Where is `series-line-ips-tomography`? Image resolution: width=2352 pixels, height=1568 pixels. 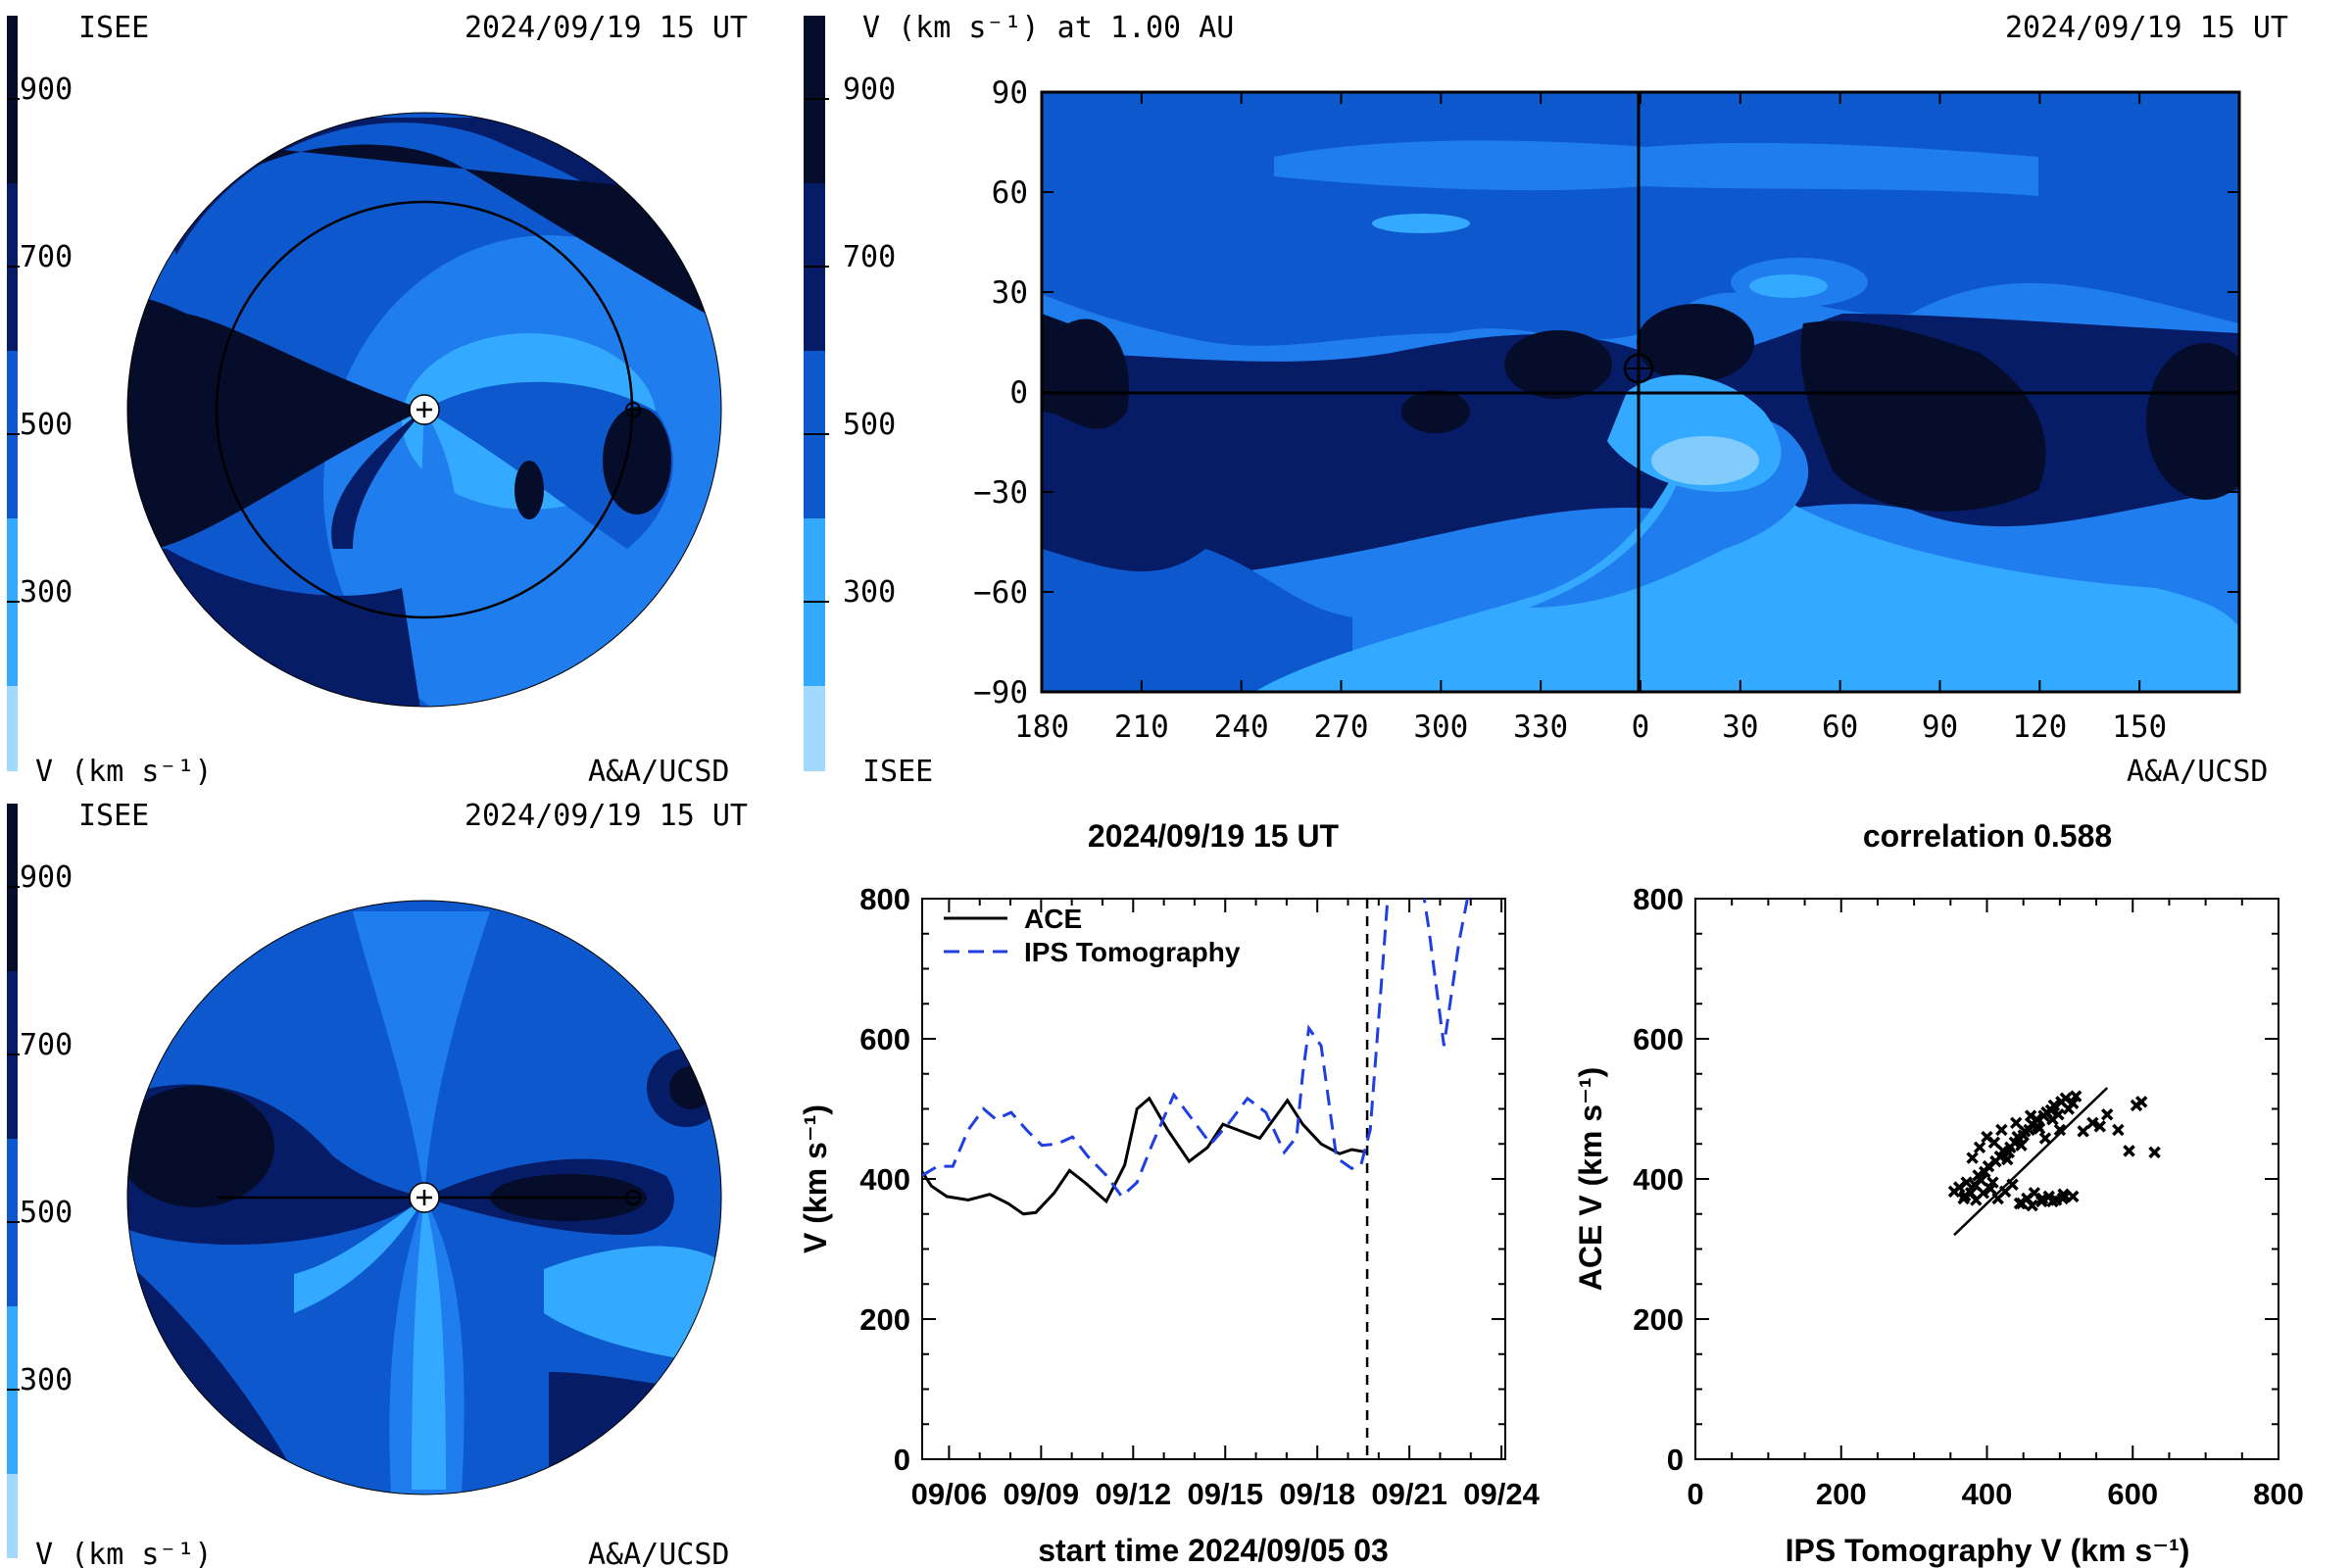
series-line-ips-tomography is located at coordinates (1195, 1049).